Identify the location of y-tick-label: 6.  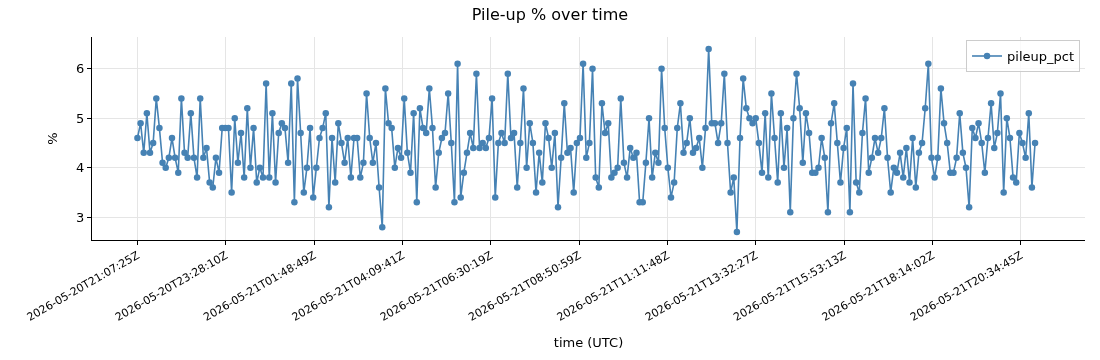
(80, 69).